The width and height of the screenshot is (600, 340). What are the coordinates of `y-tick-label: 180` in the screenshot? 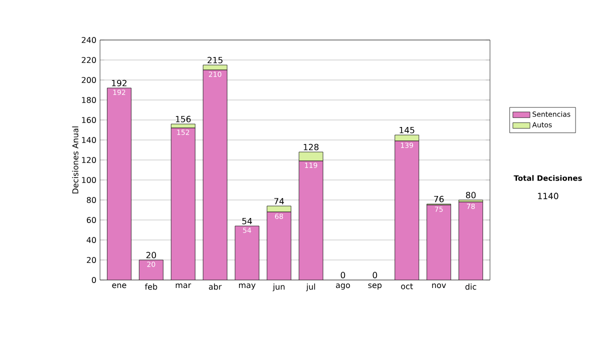 It's located at (89, 100).